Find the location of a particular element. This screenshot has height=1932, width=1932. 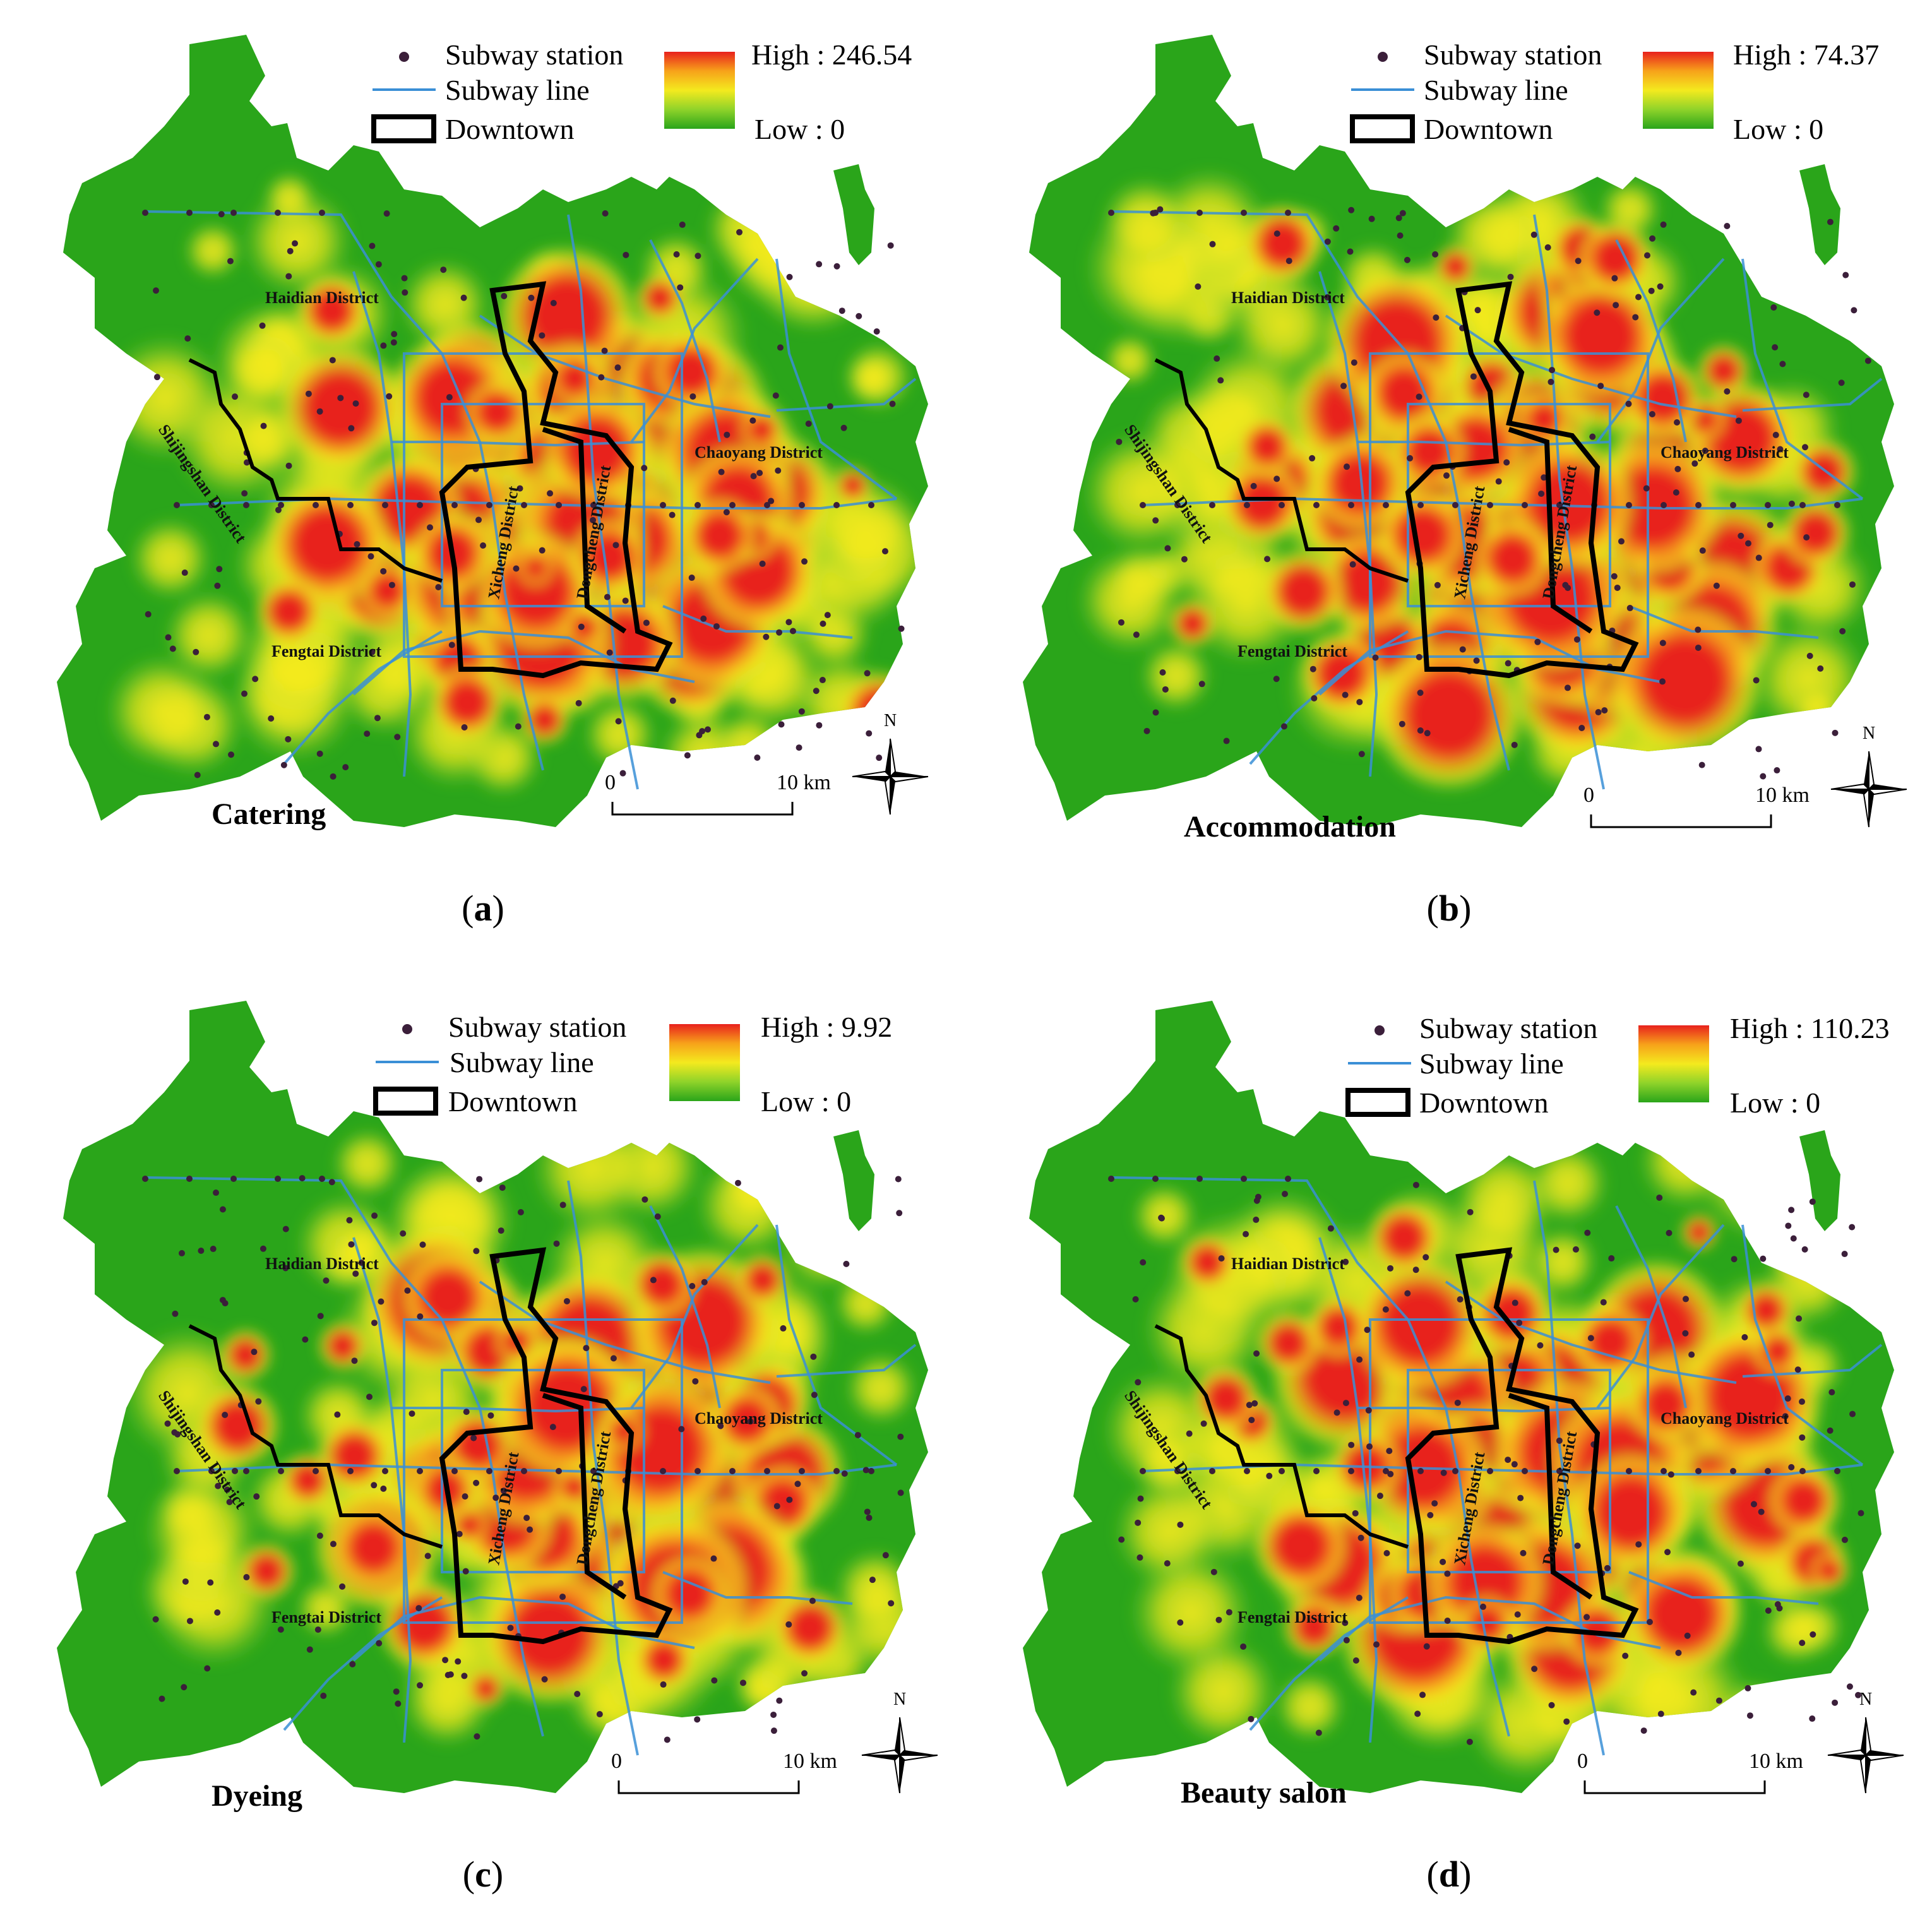

legend-high-value: High : 110.23 is located at coordinates (1810, 1028).